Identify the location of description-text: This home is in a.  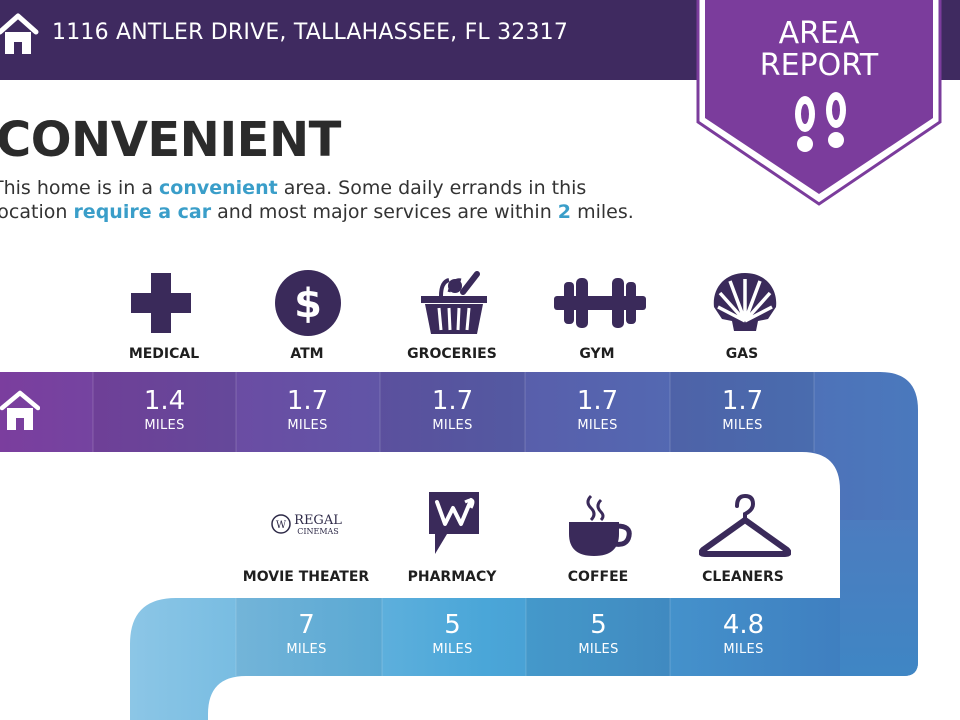
(80, 188).